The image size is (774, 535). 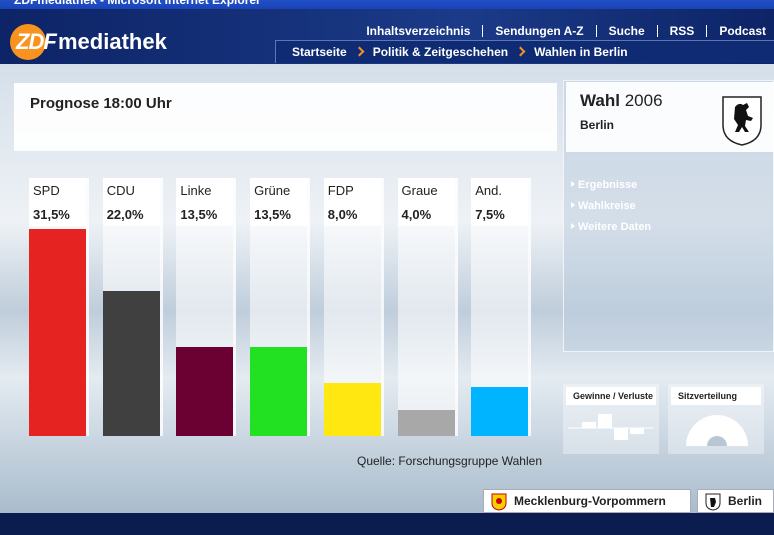 What do you see at coordinates (125, 214) in the screenshot?
I see `value-label: 22,0%` at bounding box center [125, 214].